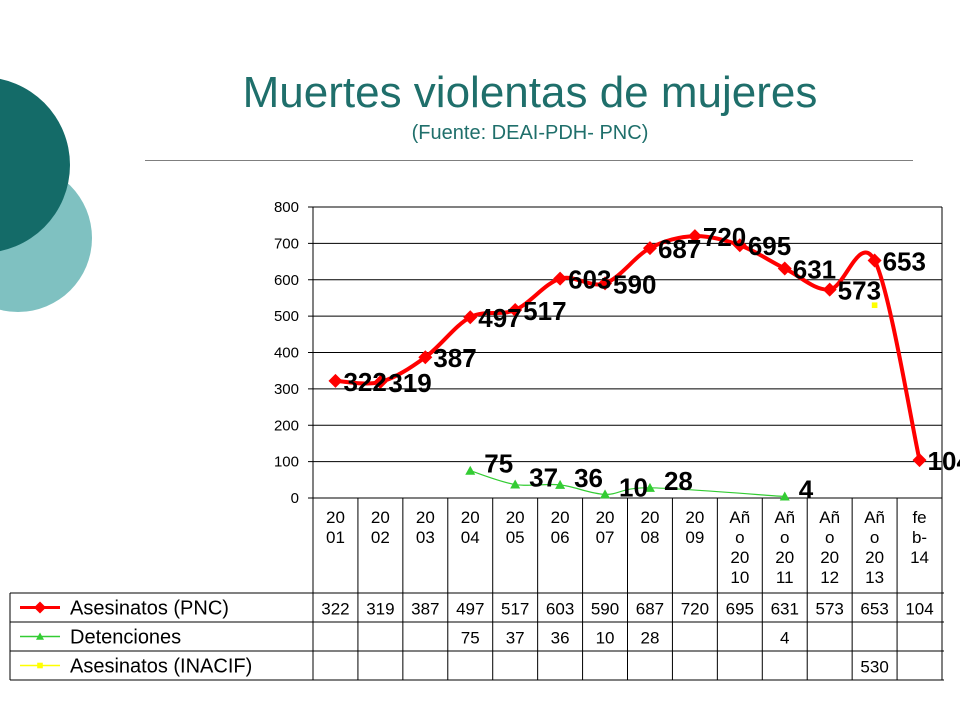  What do you see at coordinates (161, 667) in the screenshot?
I see `legend-series-name: Asesinatos (INACIF)` at bounding box center [161, 667].